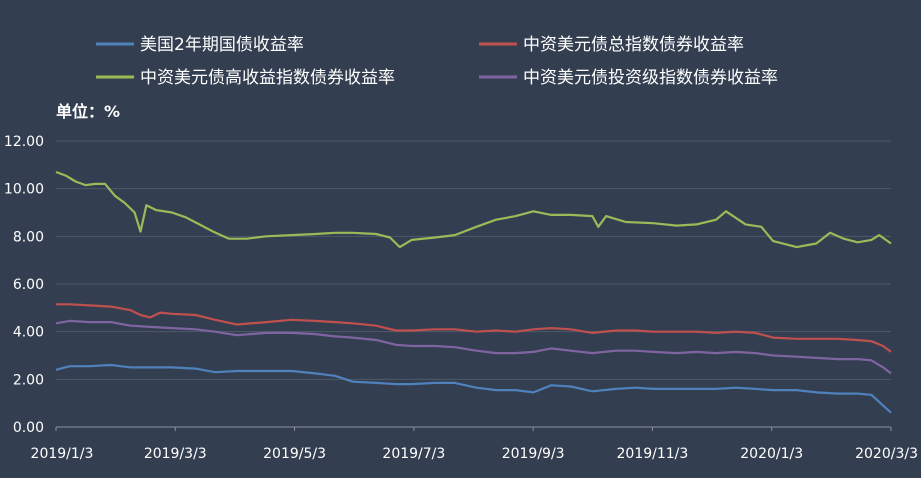 The width and height of the screenshot is (921, 478). Describe the element at coordinates (28, 333) in the screenshot. I see `y-tick-label: 4.00` at that location.